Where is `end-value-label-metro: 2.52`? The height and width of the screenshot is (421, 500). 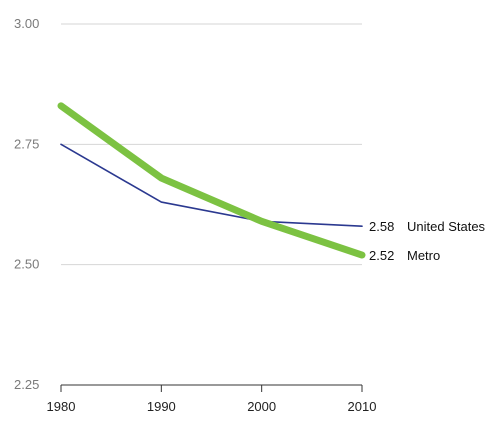
end-value-label-metro: 2.52 is located at coordinates (381, 255).